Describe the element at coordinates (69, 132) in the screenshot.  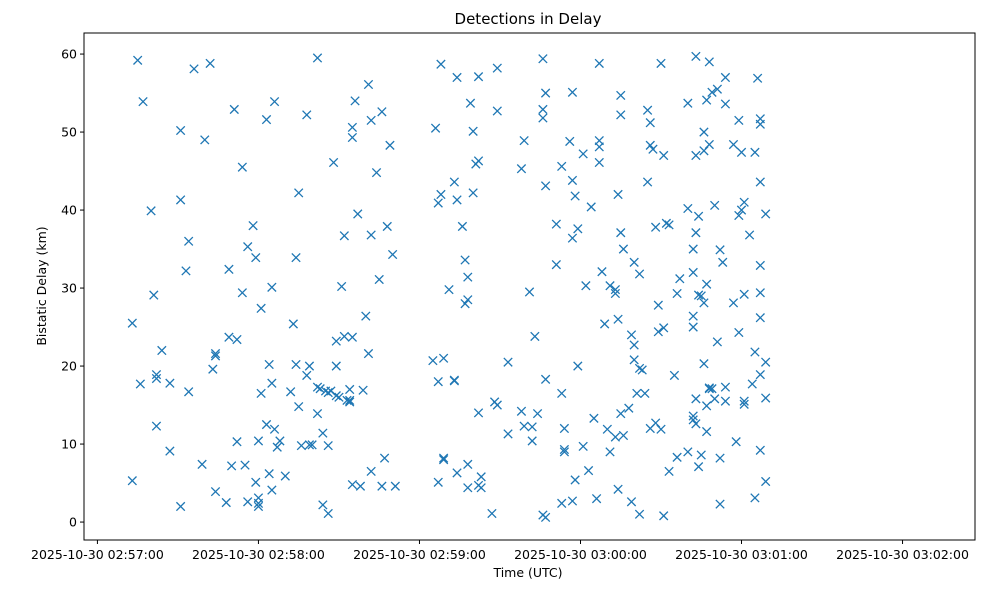
I see `y-tick-label: 50` at that location.